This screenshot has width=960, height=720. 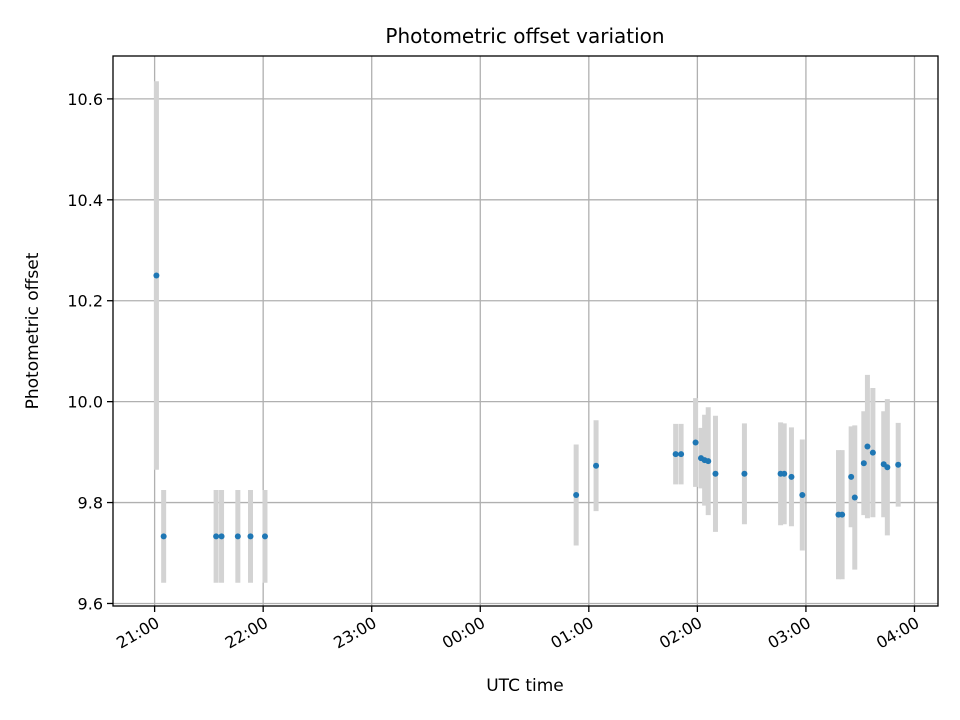 I want to click on y-tick-label: 10.6, so click(x=85, y=99).